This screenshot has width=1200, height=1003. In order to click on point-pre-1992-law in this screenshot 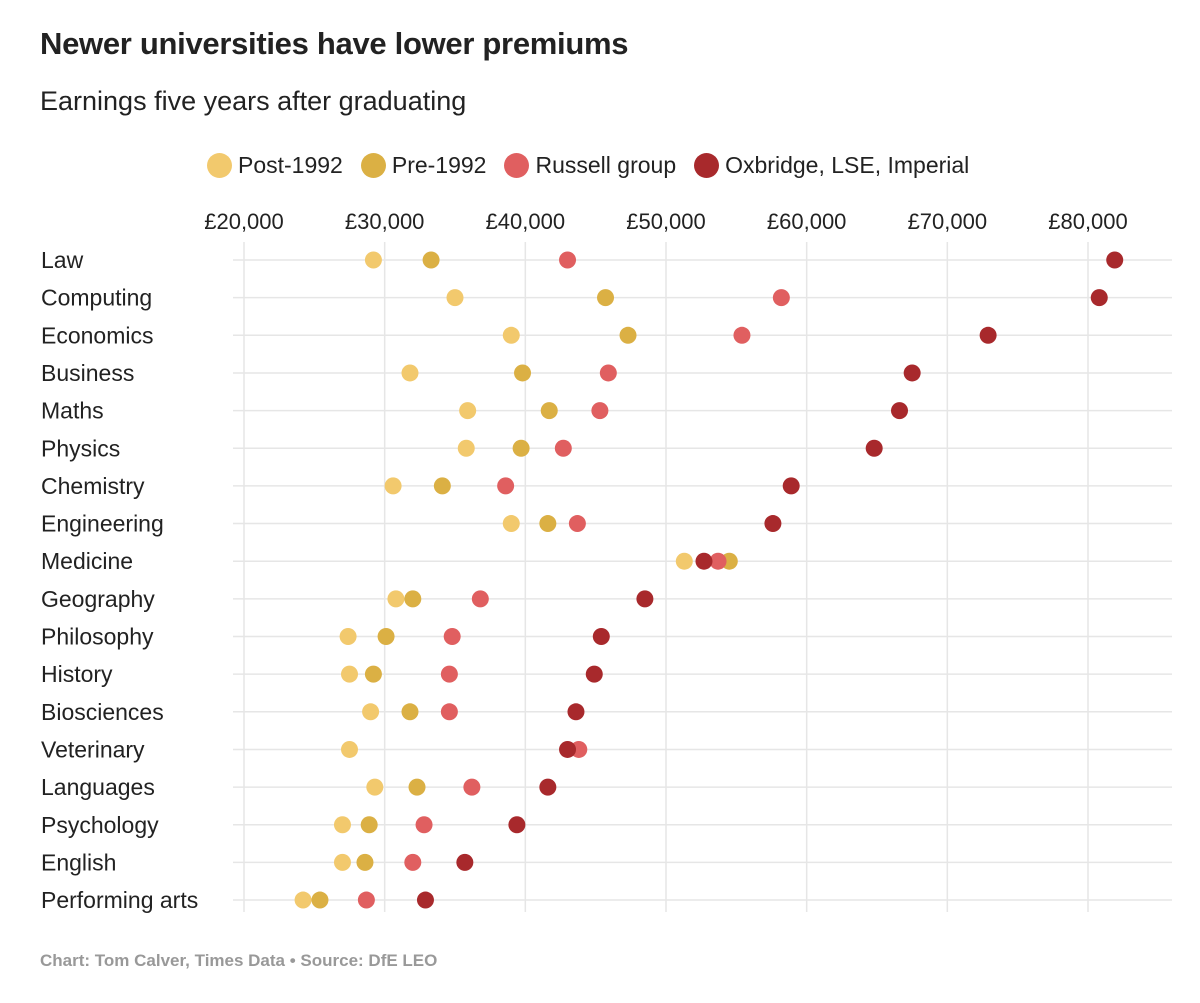, I will do `click(431, 260)`.